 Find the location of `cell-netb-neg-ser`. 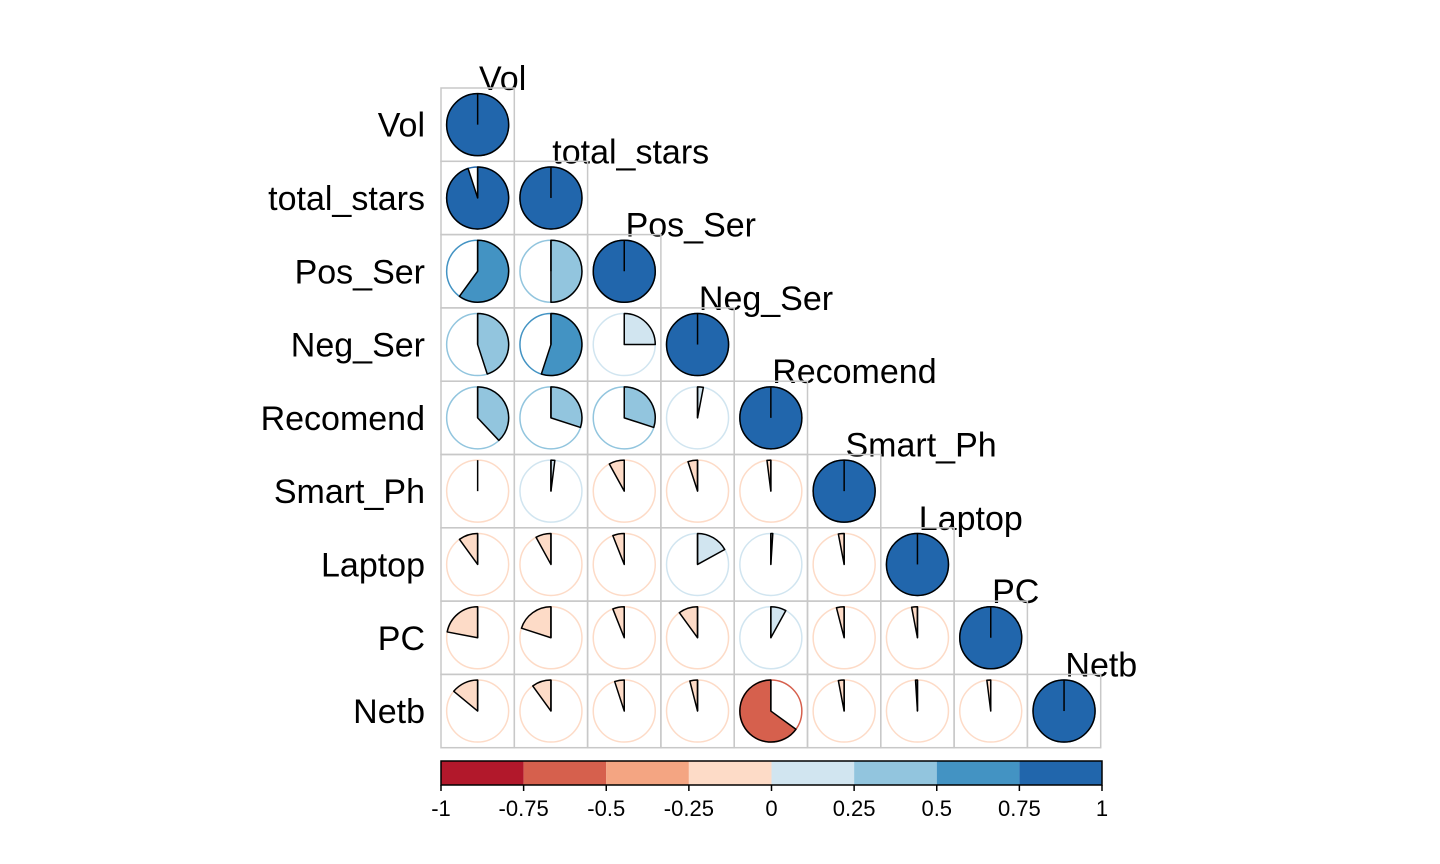

cell-netb-neg-ser is located at coordinates (697, 711).